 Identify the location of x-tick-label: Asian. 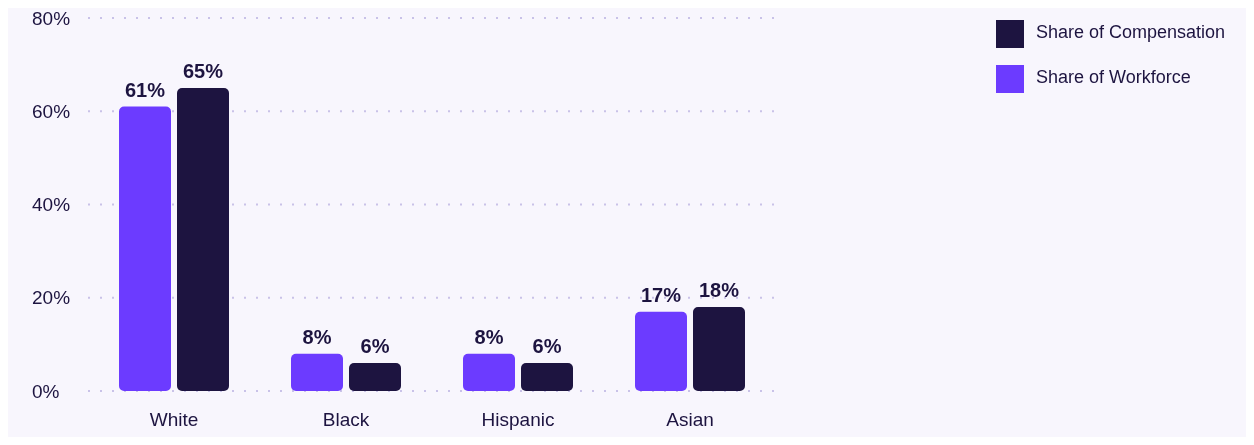
(690, 420).